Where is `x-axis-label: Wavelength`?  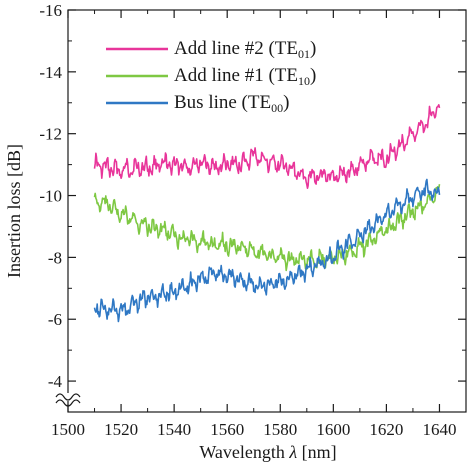
x-axis-label: Wavelength is located at coordinates (242, 452).